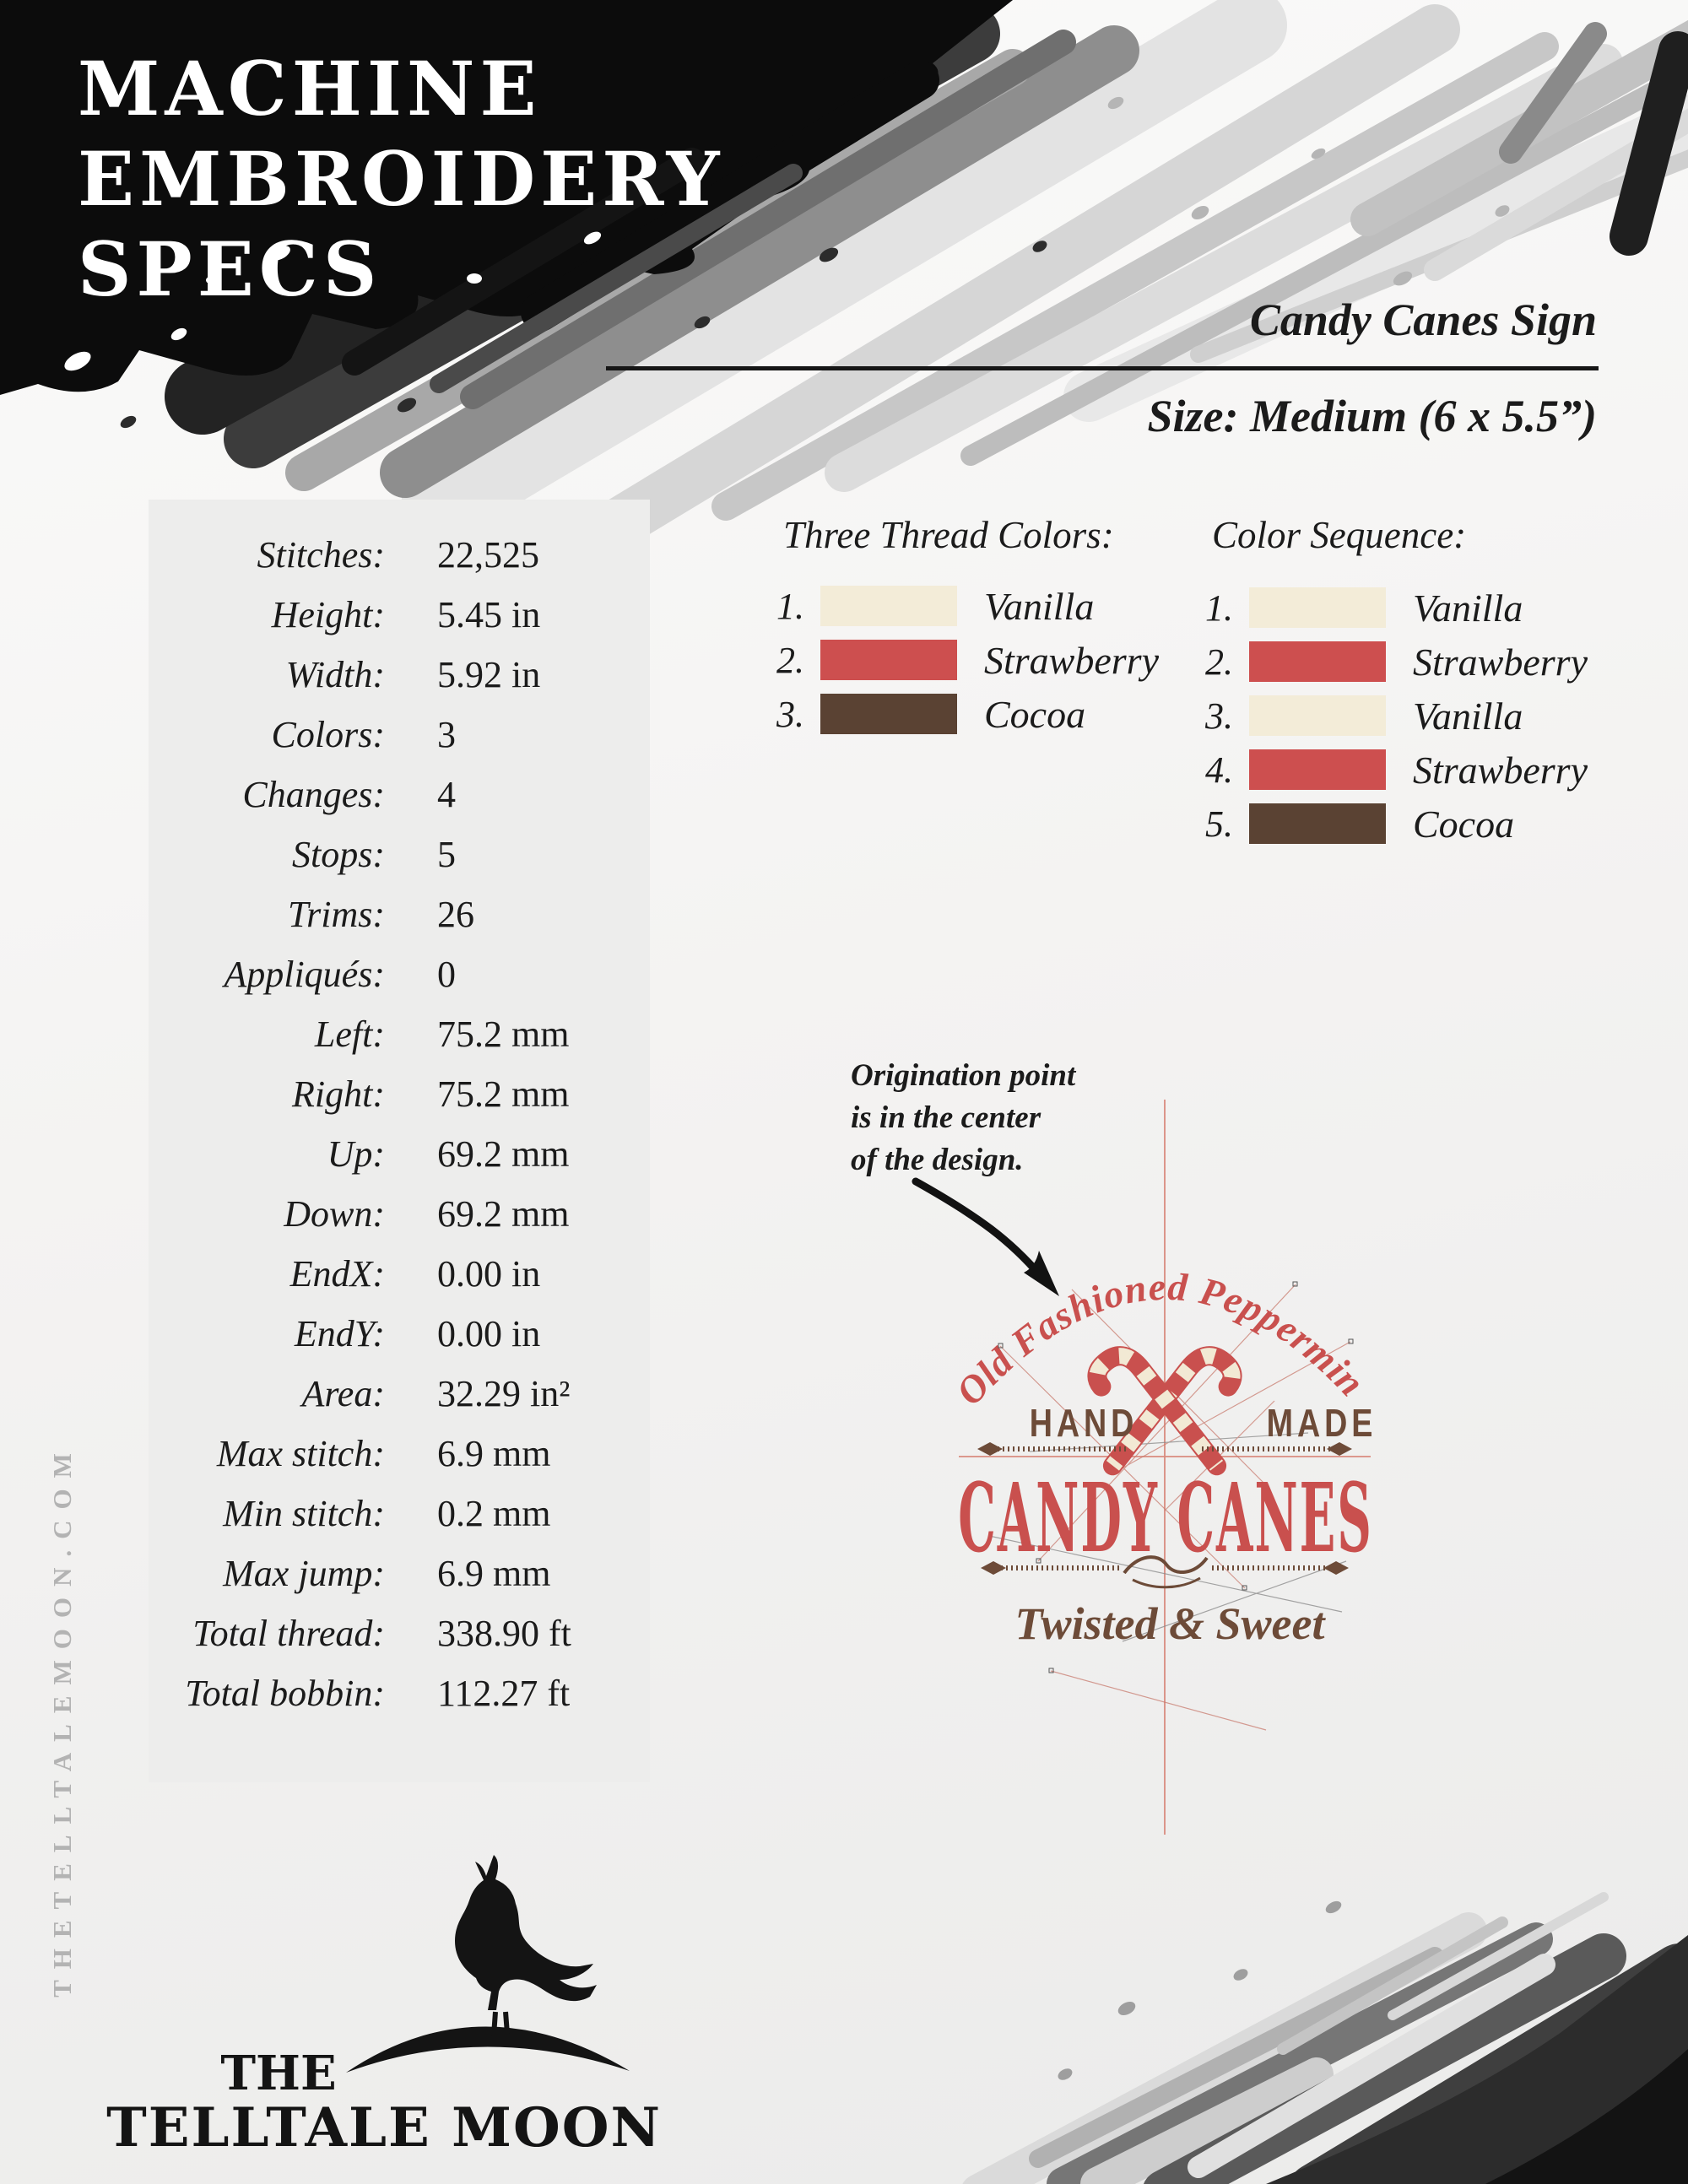  I want to click on candy-canes-design: Old Fashioned Peppermint HAND MADE, so click(1144, 1462).